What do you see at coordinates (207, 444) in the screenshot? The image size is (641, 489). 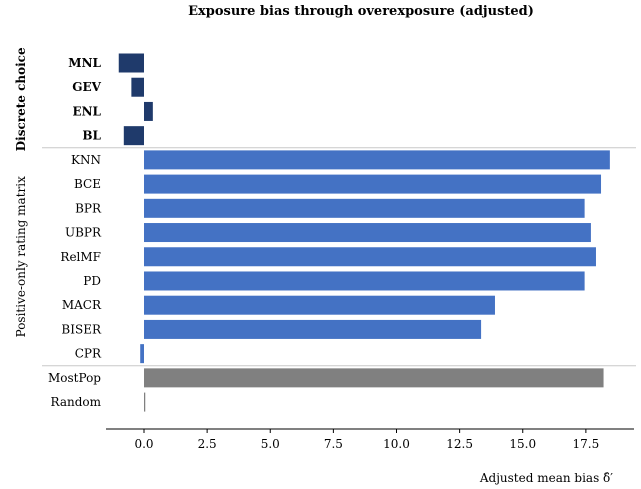 I see `x-tick-label: 2.5` at bounding box center [207, 444].